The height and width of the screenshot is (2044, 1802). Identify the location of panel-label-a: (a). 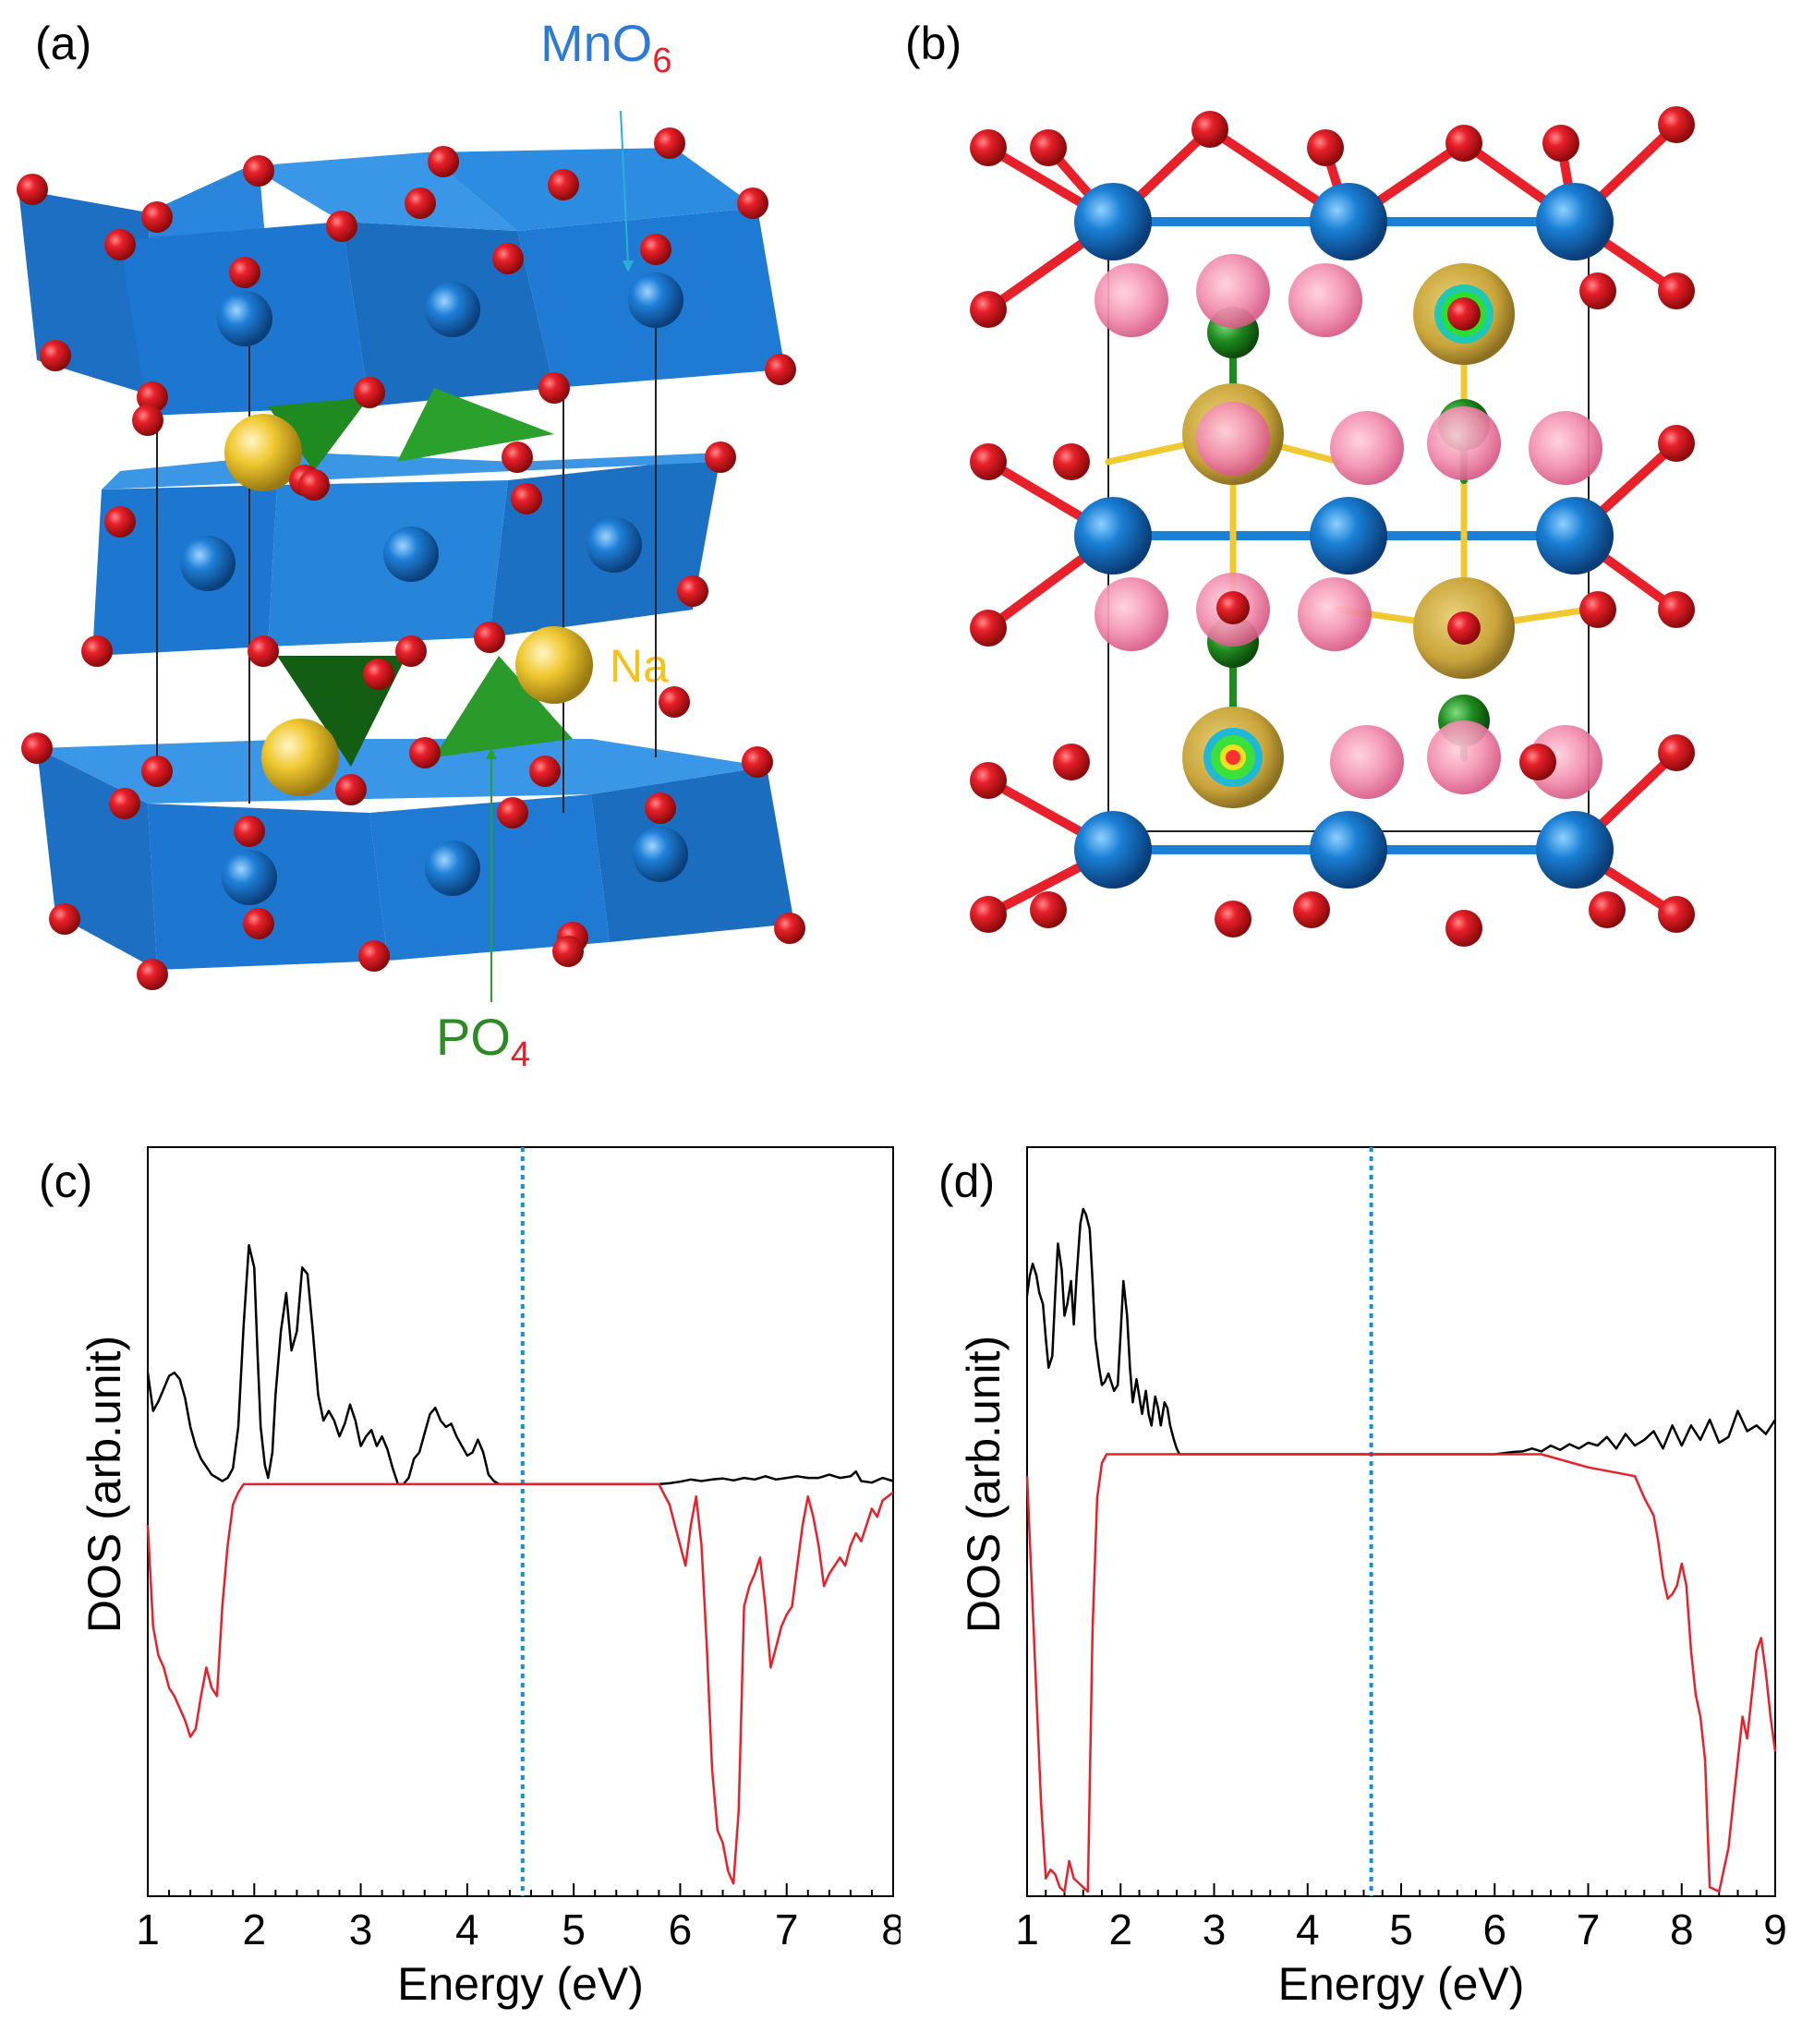
(64, 43).